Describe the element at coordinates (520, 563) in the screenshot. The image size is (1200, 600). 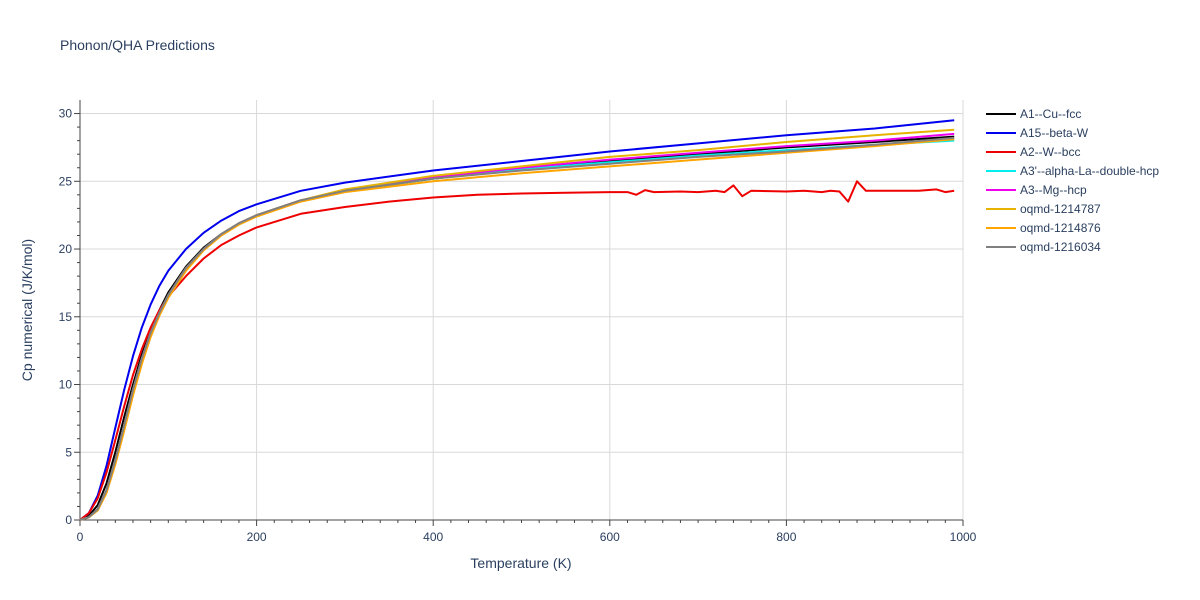
I see `x-axis-title: Temperature (K)` at that location.